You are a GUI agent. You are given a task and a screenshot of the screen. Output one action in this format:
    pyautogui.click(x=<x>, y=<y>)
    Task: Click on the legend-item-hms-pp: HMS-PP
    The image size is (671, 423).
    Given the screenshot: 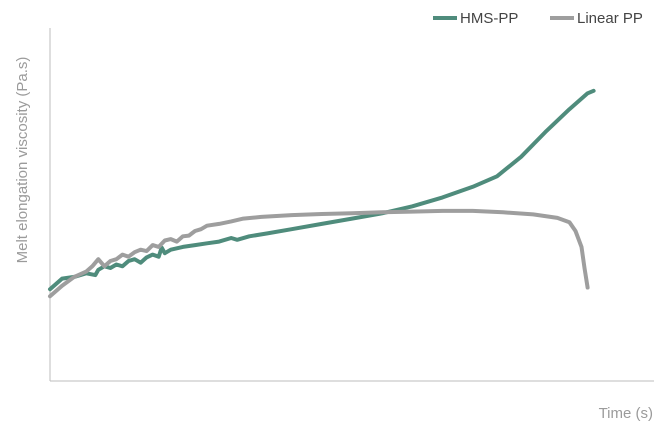 What is the action you would take?
    pyautogui.click(x=475, y=18)
    